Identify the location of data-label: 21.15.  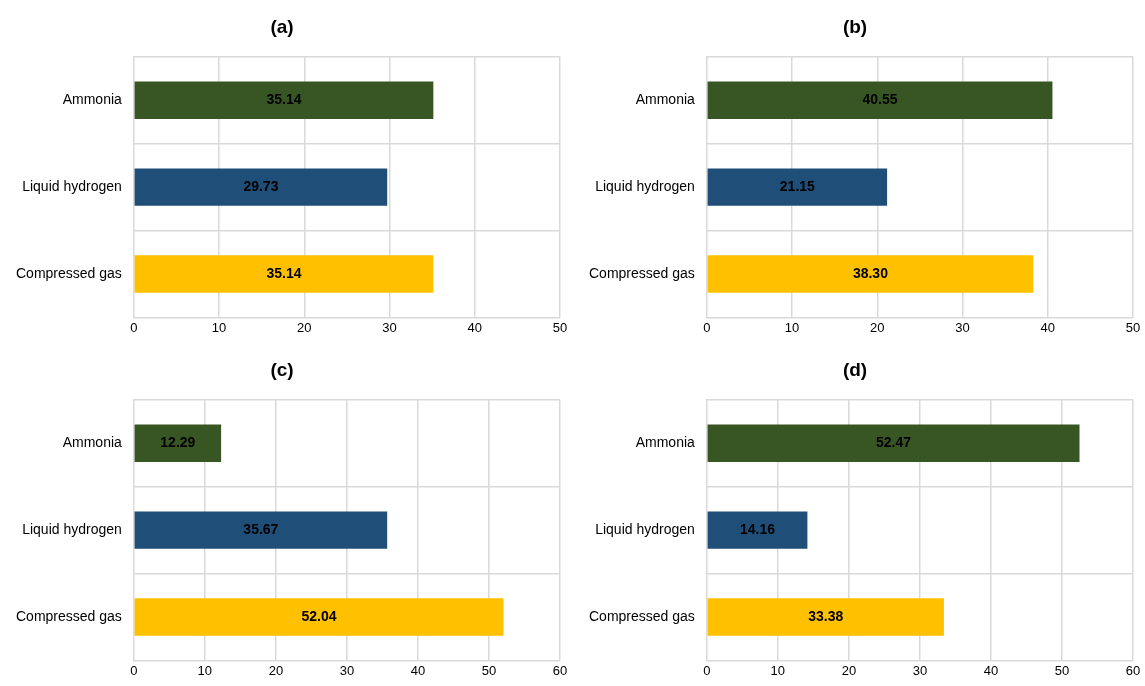
(797, 185).